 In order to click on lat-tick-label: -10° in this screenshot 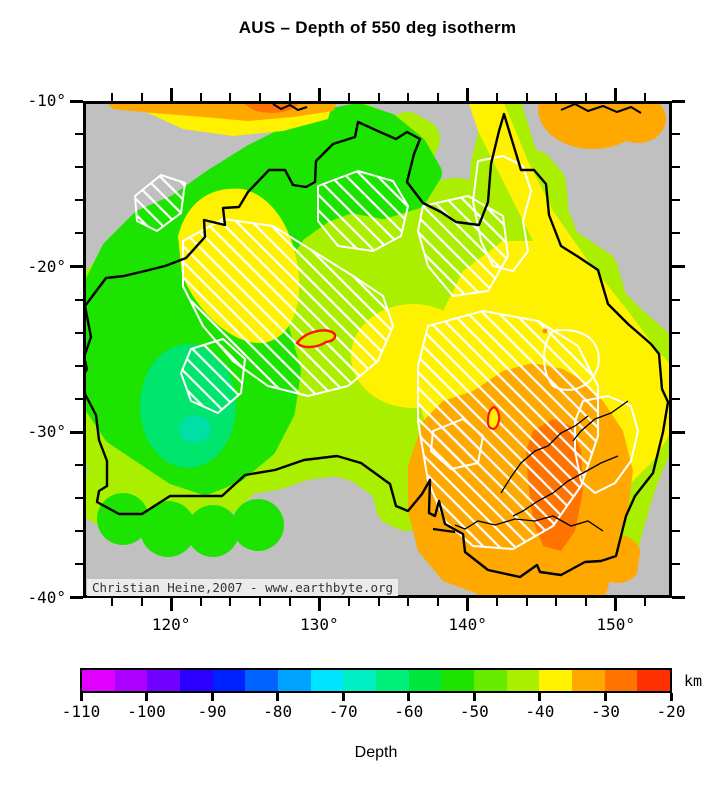, I will do `click(46, 100)`.